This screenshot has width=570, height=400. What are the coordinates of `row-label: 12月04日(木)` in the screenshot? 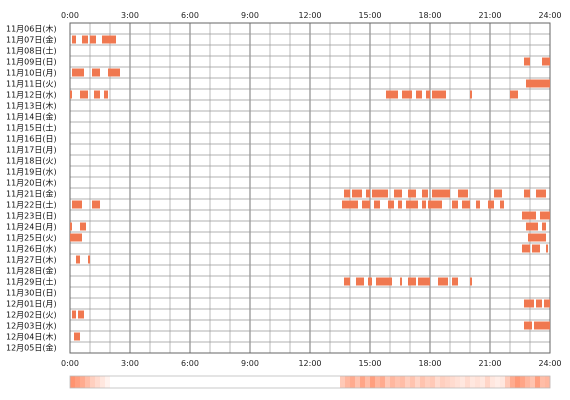 It's located at (31, 337).